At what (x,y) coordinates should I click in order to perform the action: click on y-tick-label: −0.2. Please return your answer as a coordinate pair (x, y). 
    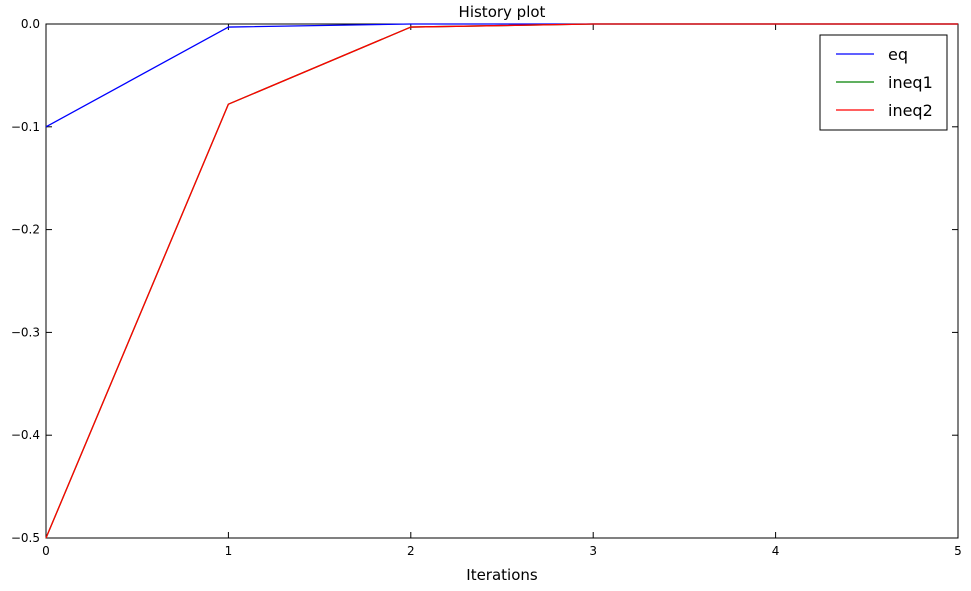
    Looking at the image, I should click on (25, 230).